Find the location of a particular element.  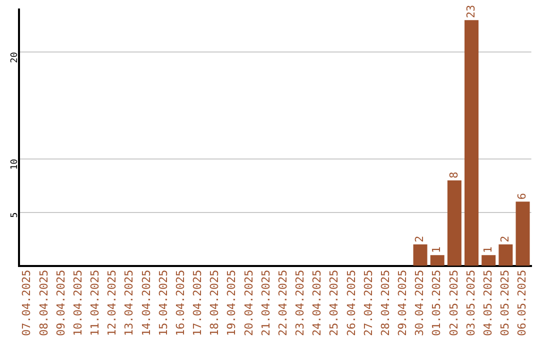

x-tick-label: 27.04.2025 is located at coordinates (368, 303).